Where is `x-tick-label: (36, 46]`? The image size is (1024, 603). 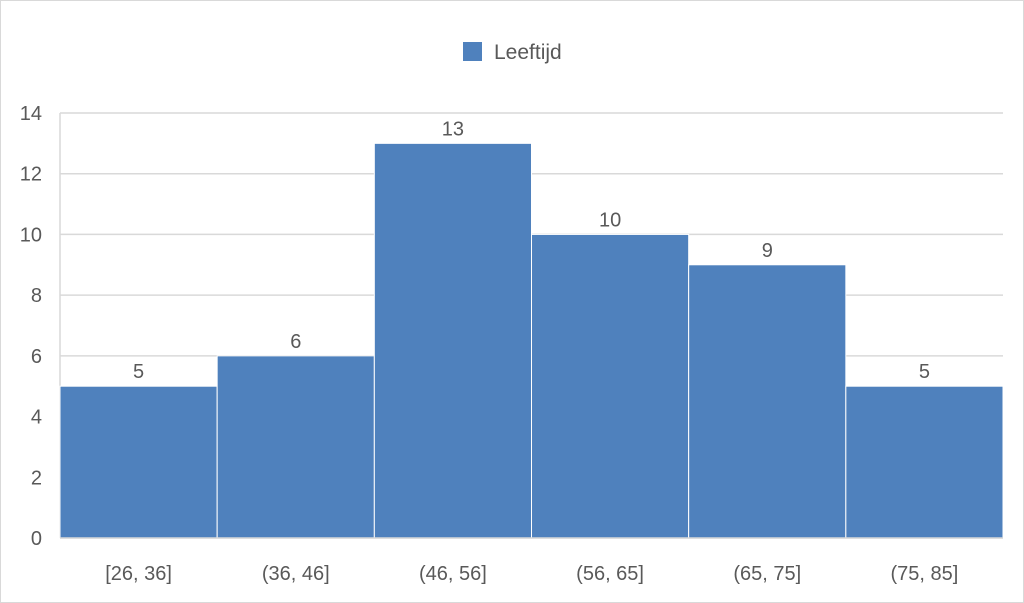
x-tick-label: (36, 46] is located at coordinates (296, 574).